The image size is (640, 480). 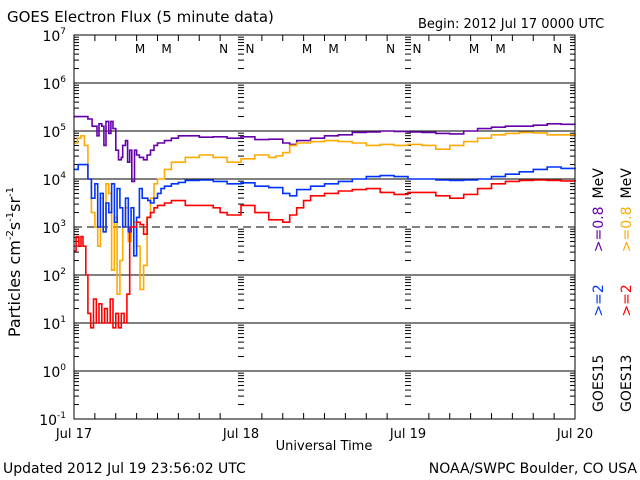 I want to click on y-tick-label: 10³, so click(x=54, y=228).